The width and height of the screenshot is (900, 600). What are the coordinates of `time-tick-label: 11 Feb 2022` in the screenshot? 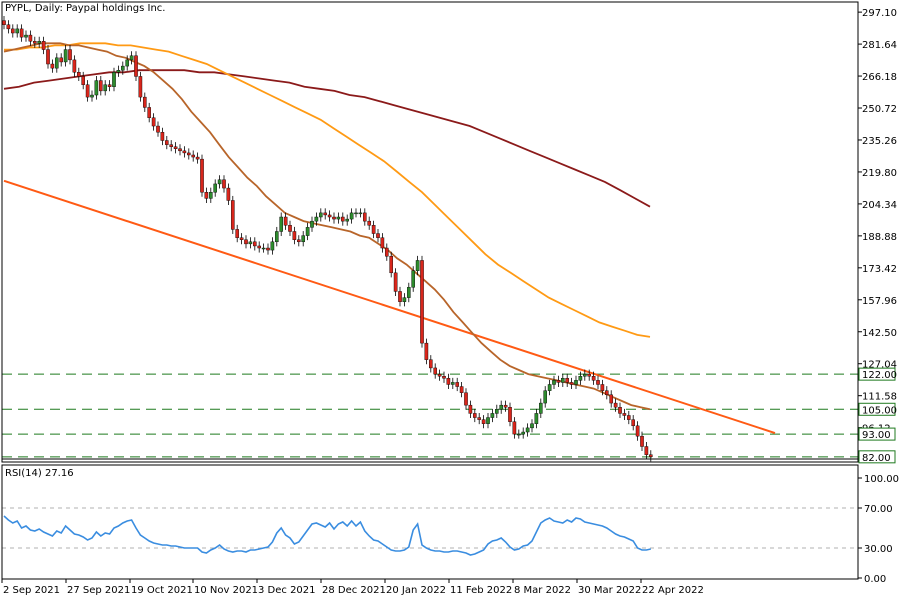 It's located at (481, 590).